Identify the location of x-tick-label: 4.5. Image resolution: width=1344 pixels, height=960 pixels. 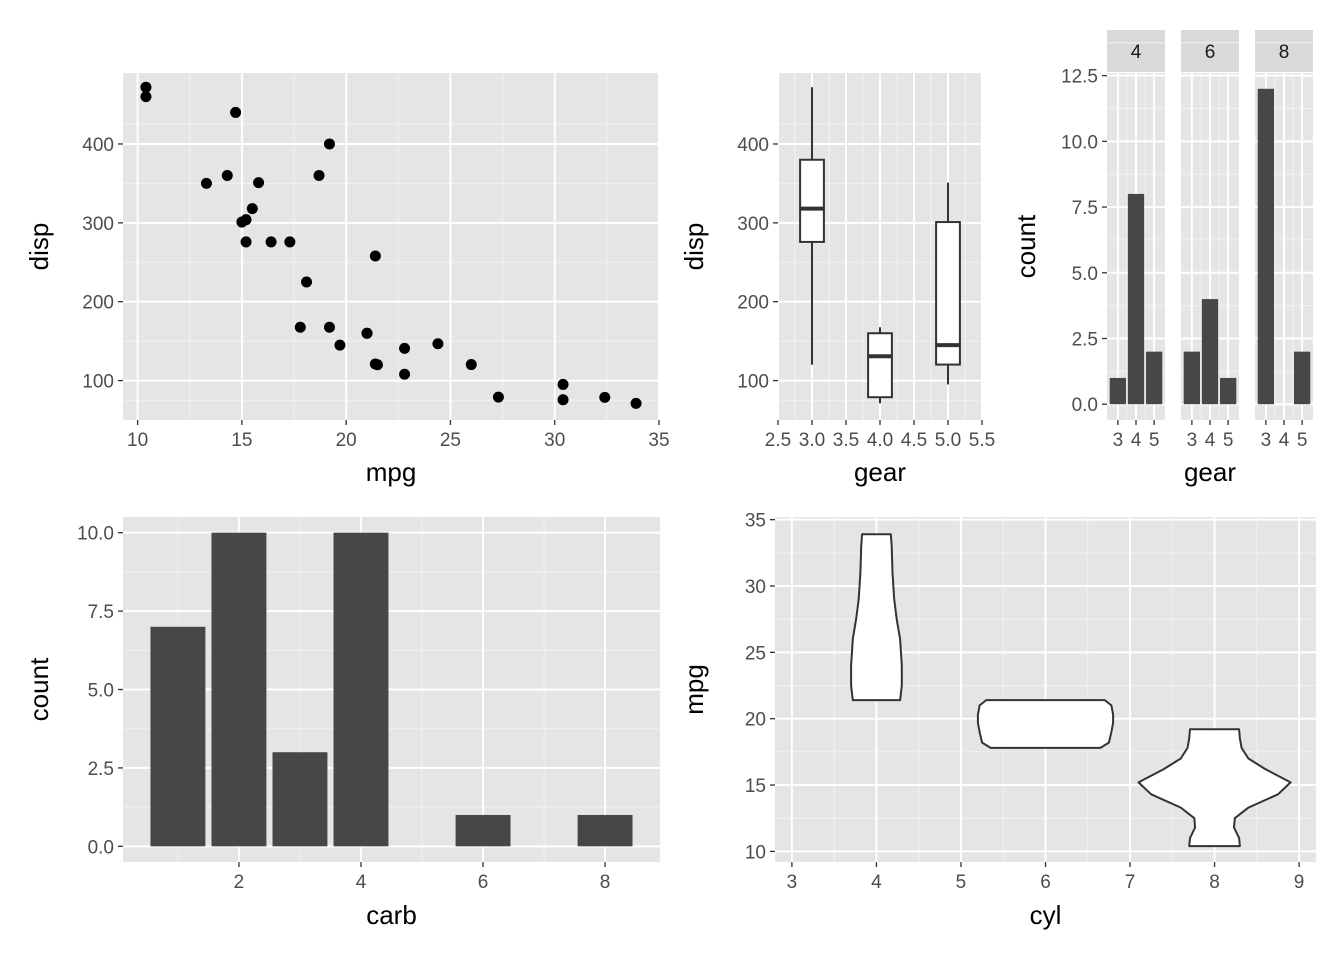
(914, 440).